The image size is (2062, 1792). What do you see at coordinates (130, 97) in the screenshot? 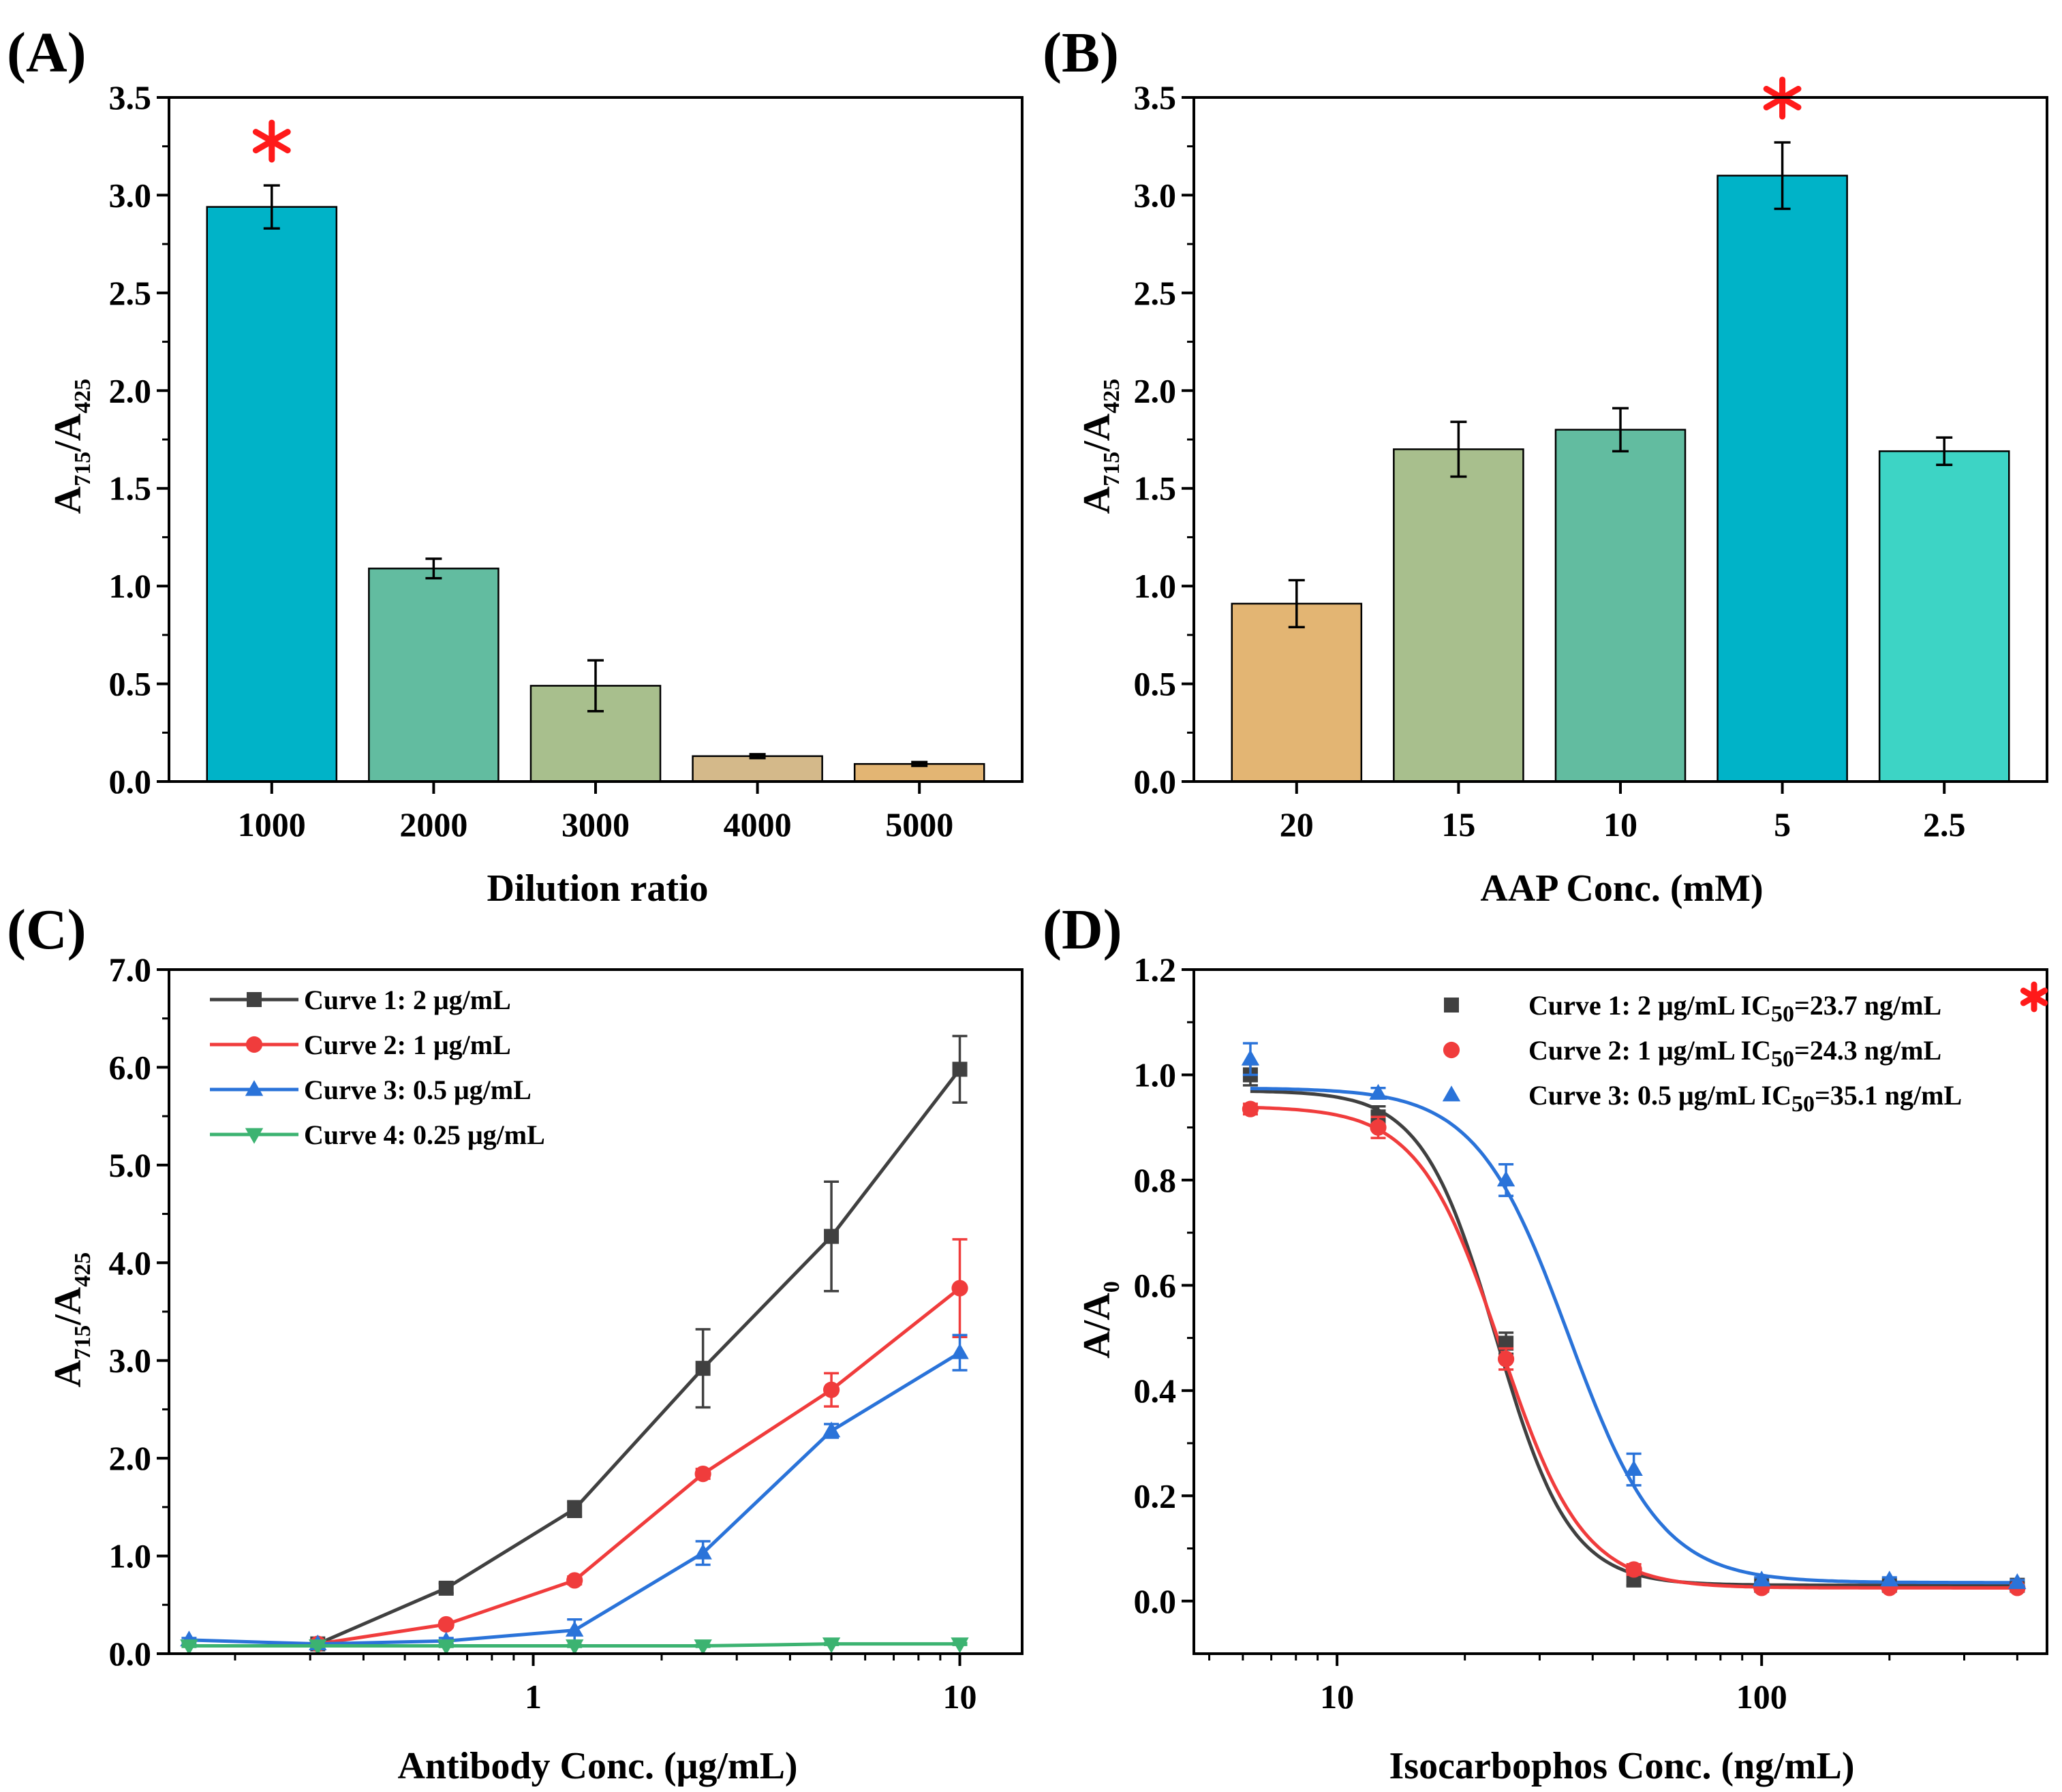
I see `y-tick-label-a: 3.5` at bounding box center [130, 97].